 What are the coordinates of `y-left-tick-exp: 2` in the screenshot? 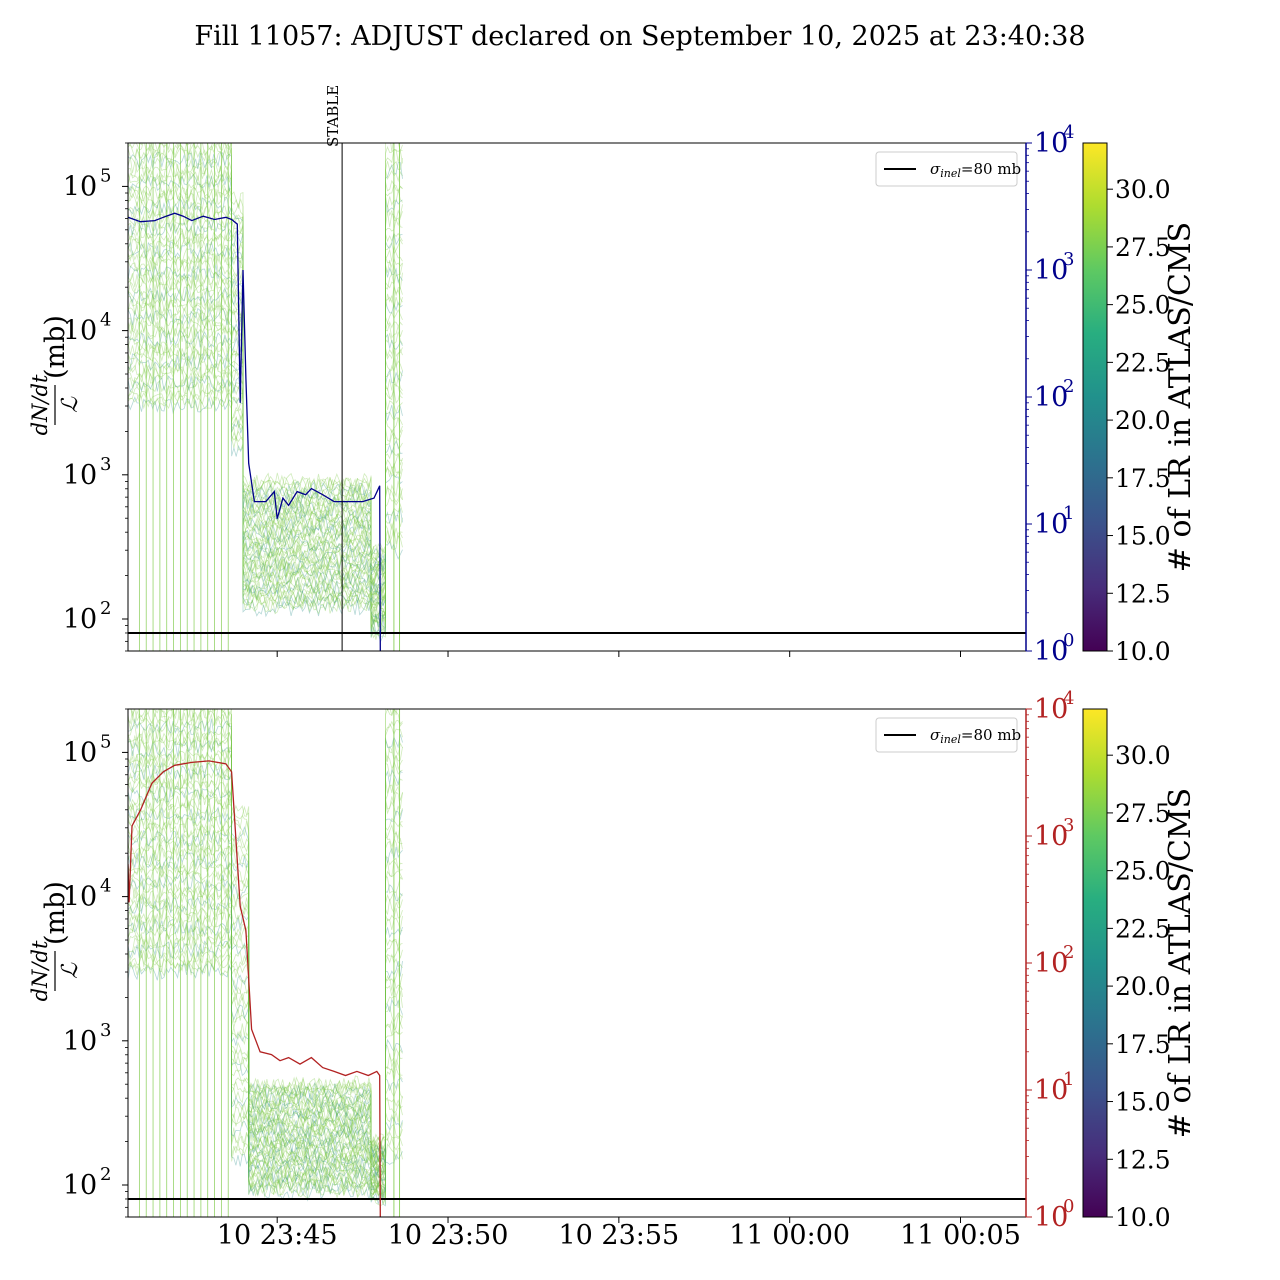 It's located at (105, 1174).